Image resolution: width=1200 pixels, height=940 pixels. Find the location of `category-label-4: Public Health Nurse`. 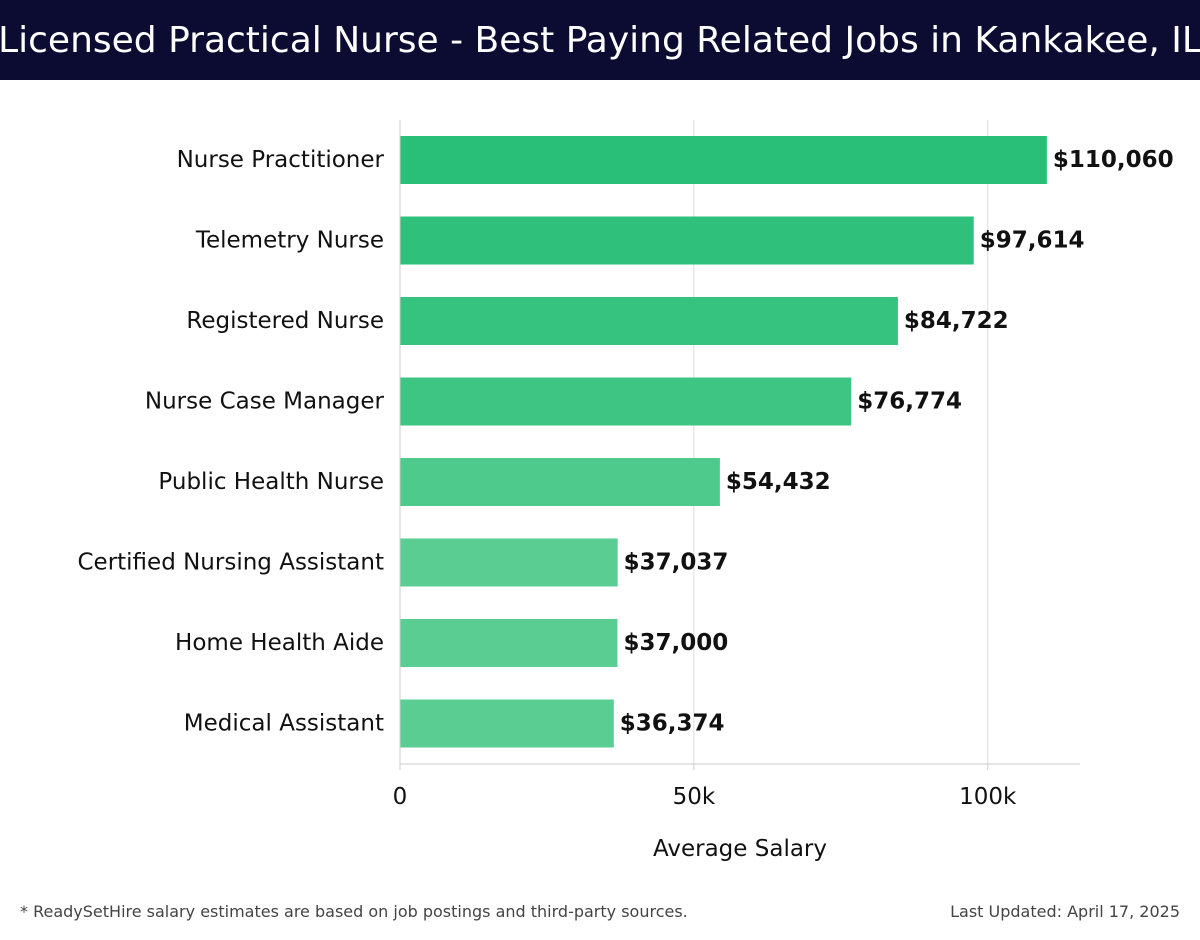

category-label-4: Public Health Nurse is located at coordinates (271, 482).